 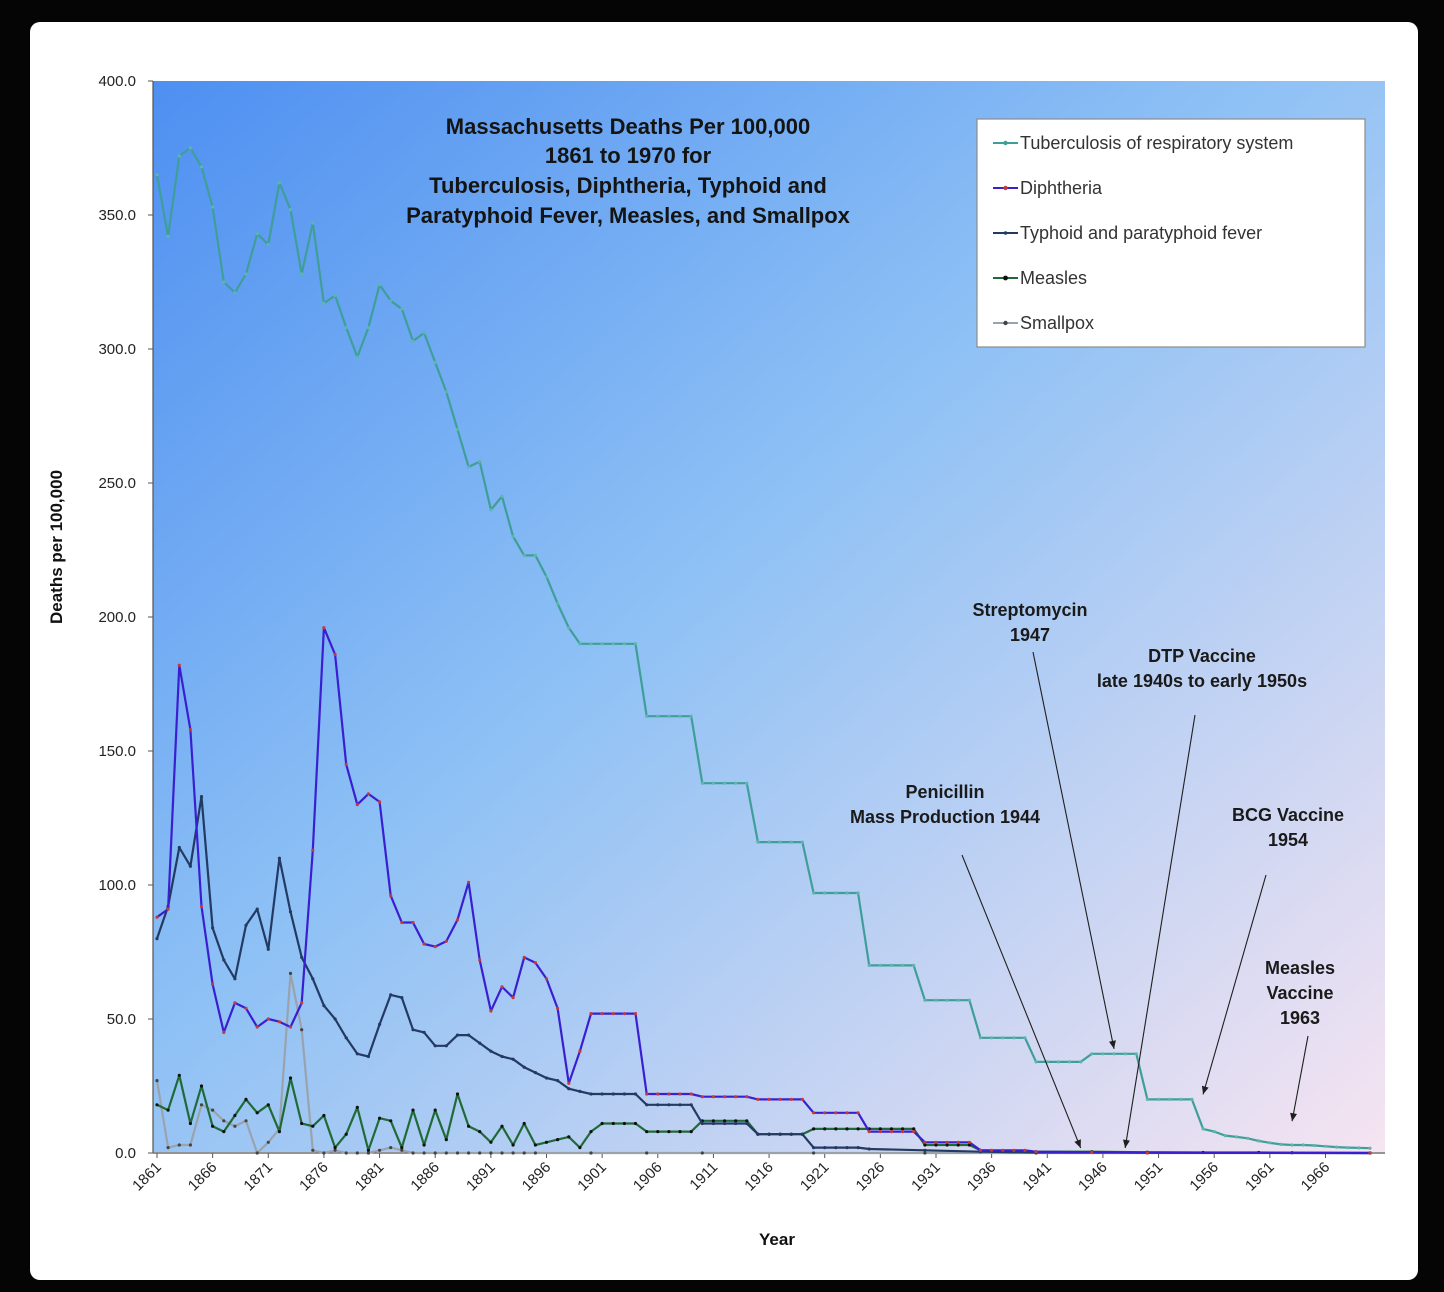 I want to click on chart-title-line-2: 1861 to 1970 for, so click(x=628, y=155).